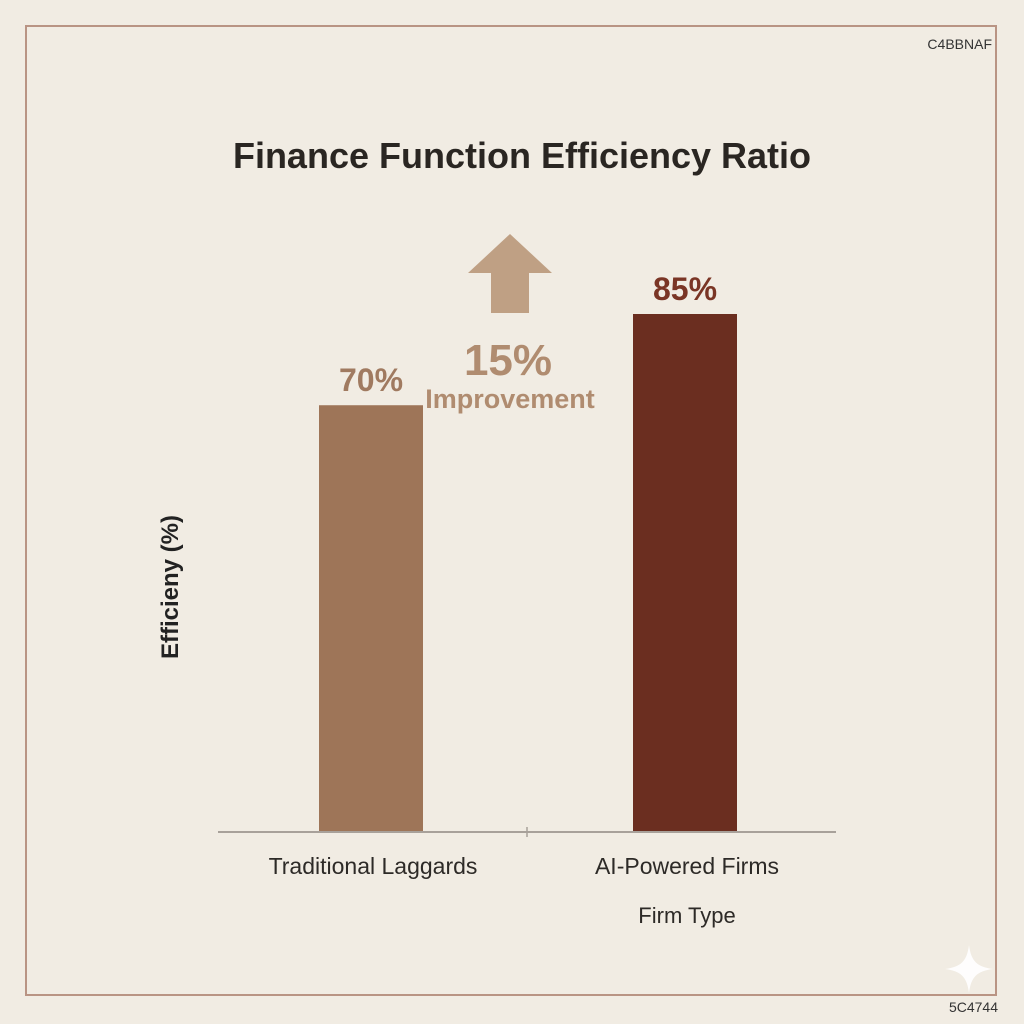 This screenshot has height=1024, width=1024. What do you see at coordinates (510, 399) in the screenshot?
I see `improvement-label: Improvement` at bounding box center [510, 399].